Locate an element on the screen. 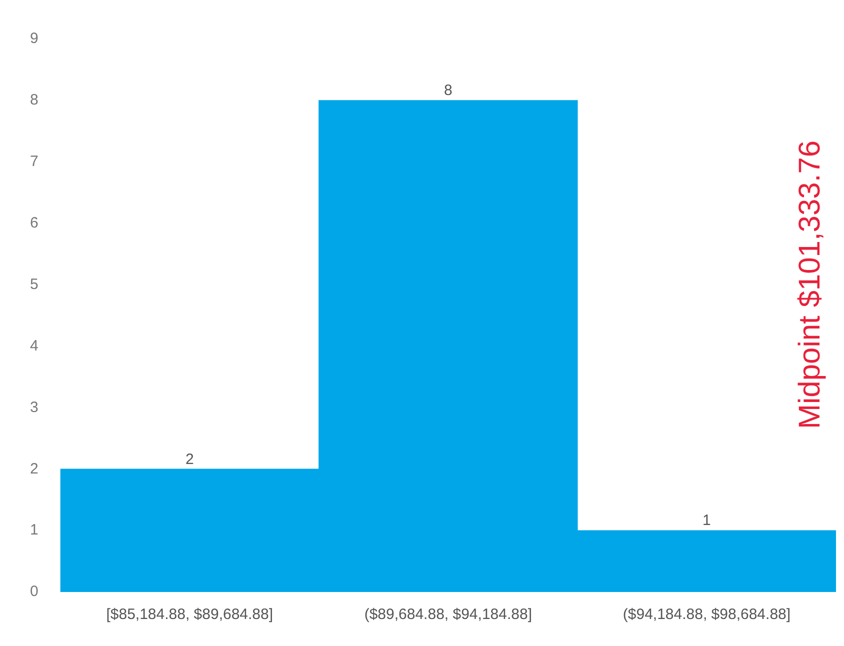 This screenshot has width=844, height=646. y-tick-label: 4 is located at coordinates (34, 345).